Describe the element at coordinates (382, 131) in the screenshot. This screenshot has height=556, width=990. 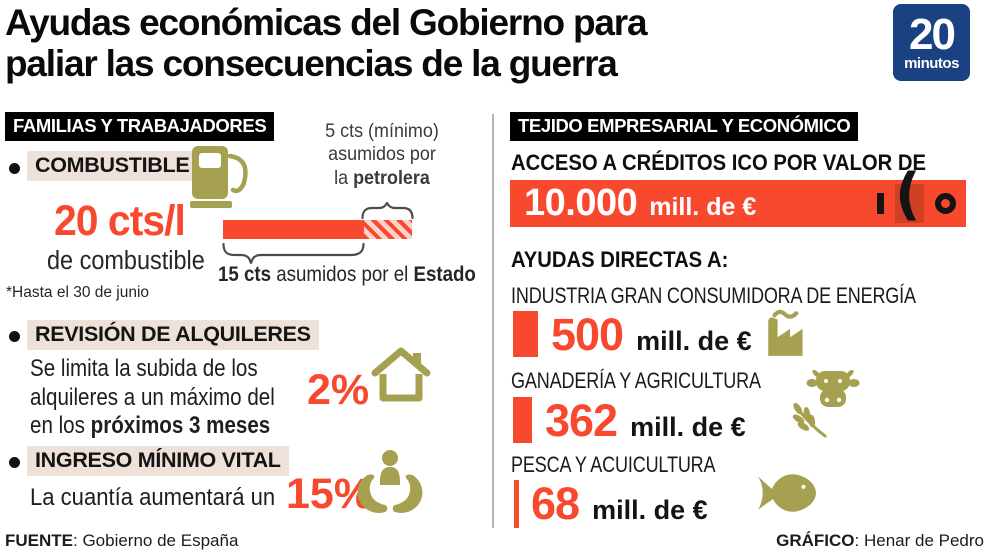
I see `fuel-company-note-line1: 5 cts (mínimo)` at that location.